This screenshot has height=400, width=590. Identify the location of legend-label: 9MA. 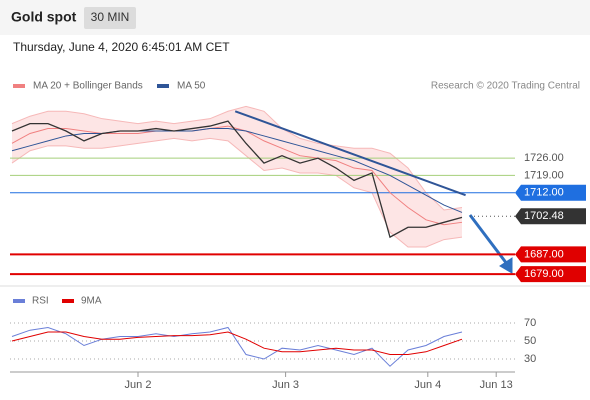
(91, 301).